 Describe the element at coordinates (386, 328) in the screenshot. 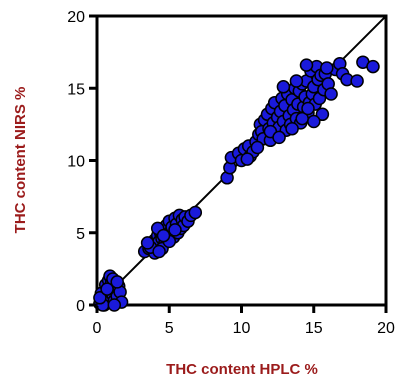

I see `x-tick-label: 20` at that location.